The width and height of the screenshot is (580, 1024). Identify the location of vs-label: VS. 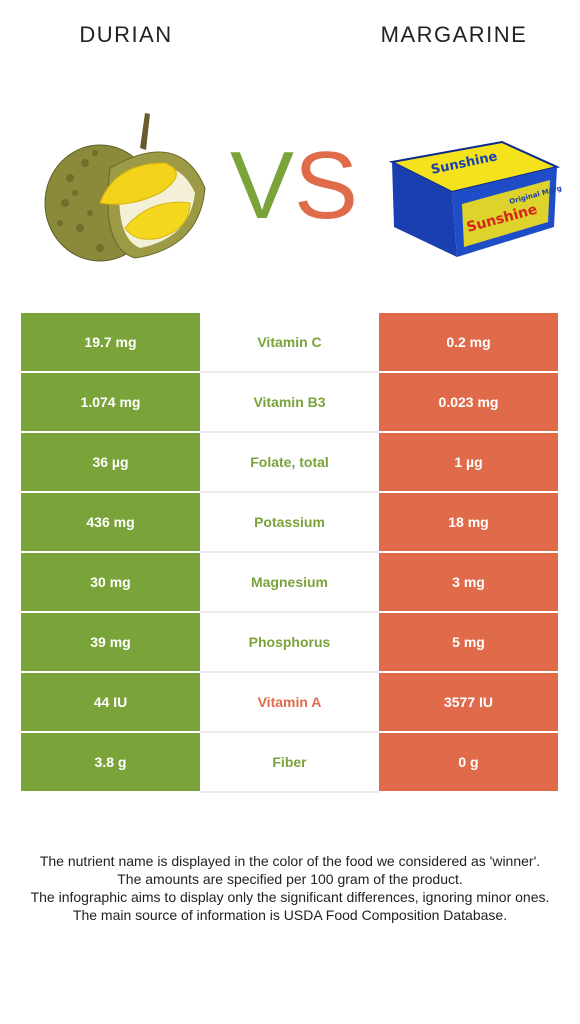
(294, 186).